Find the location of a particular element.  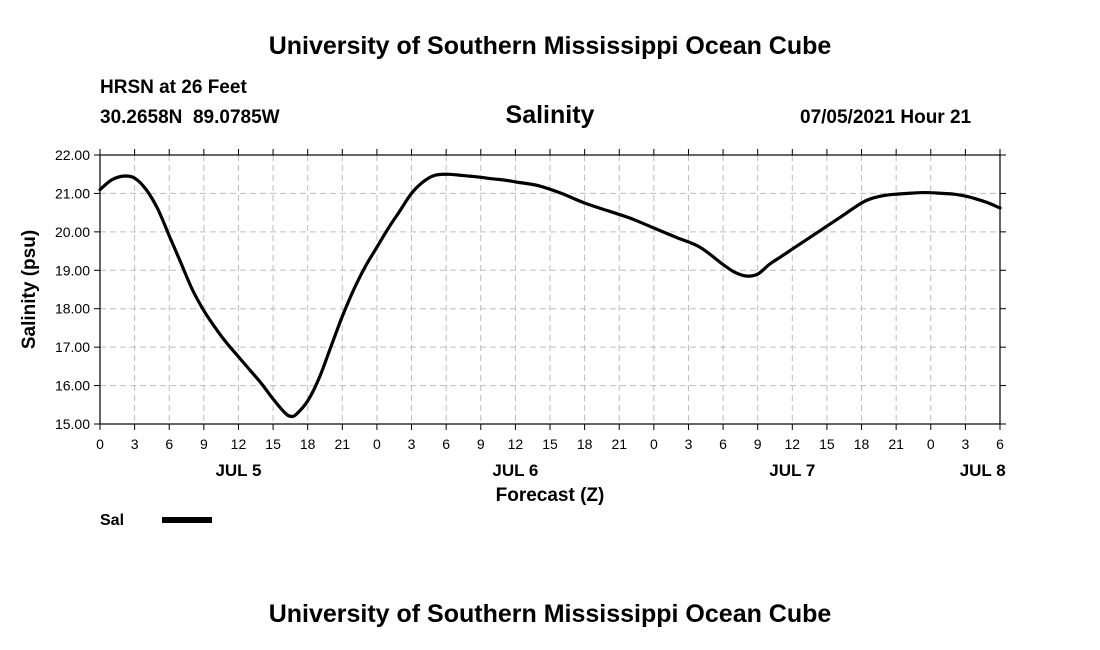

timestamp-label: 07/05/2021 Hour 21 is located at coordinates (886, 117).